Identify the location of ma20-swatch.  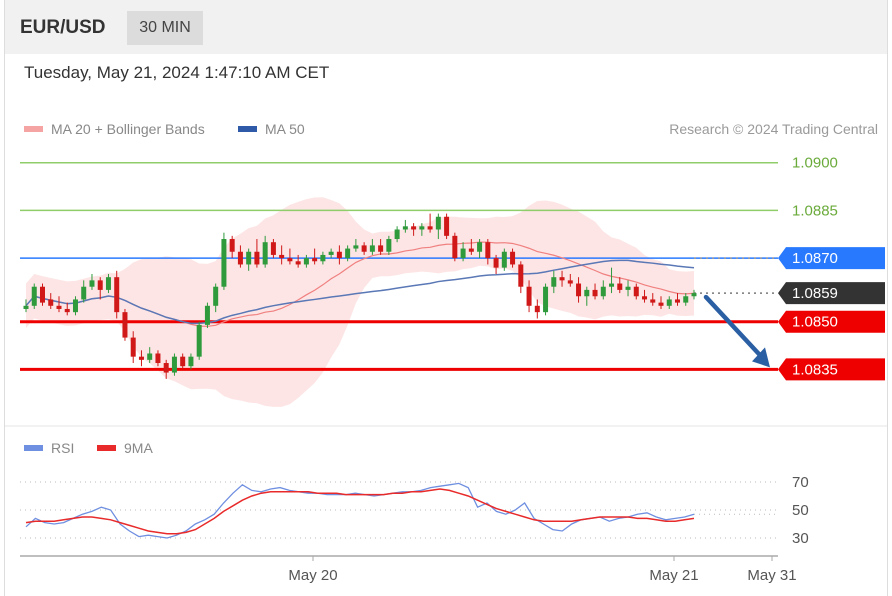
(33, 129).